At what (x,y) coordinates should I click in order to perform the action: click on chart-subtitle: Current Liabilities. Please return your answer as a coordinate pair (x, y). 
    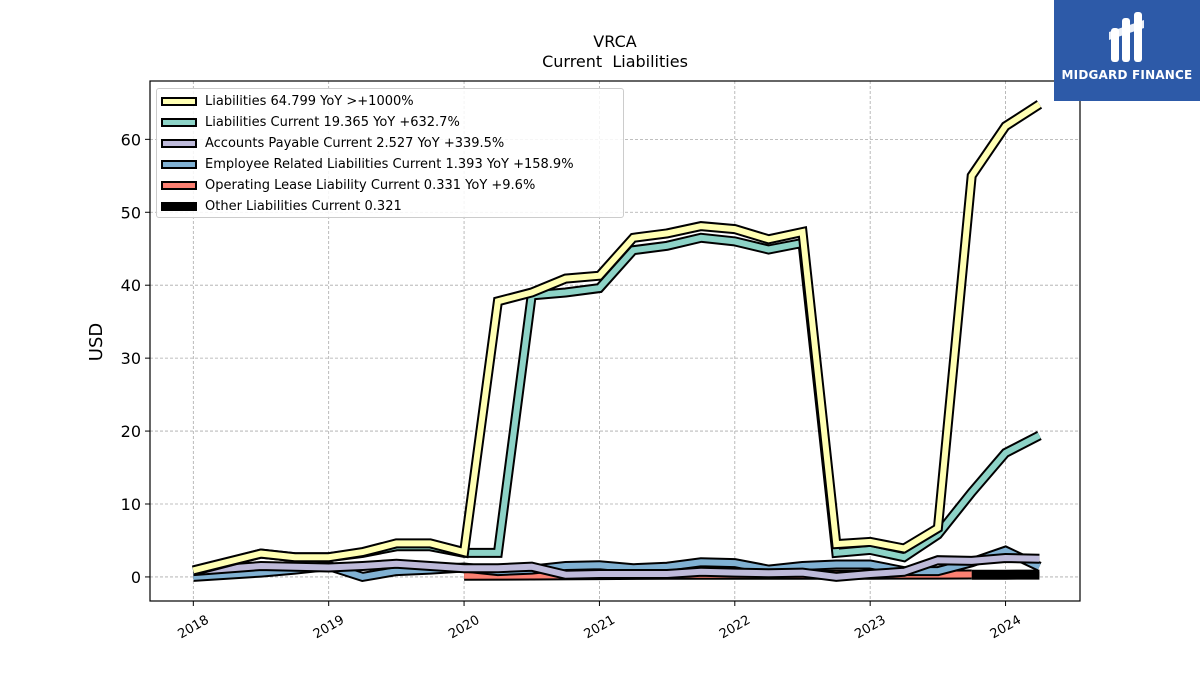
    Looking at the image, I should click on (615, 61).